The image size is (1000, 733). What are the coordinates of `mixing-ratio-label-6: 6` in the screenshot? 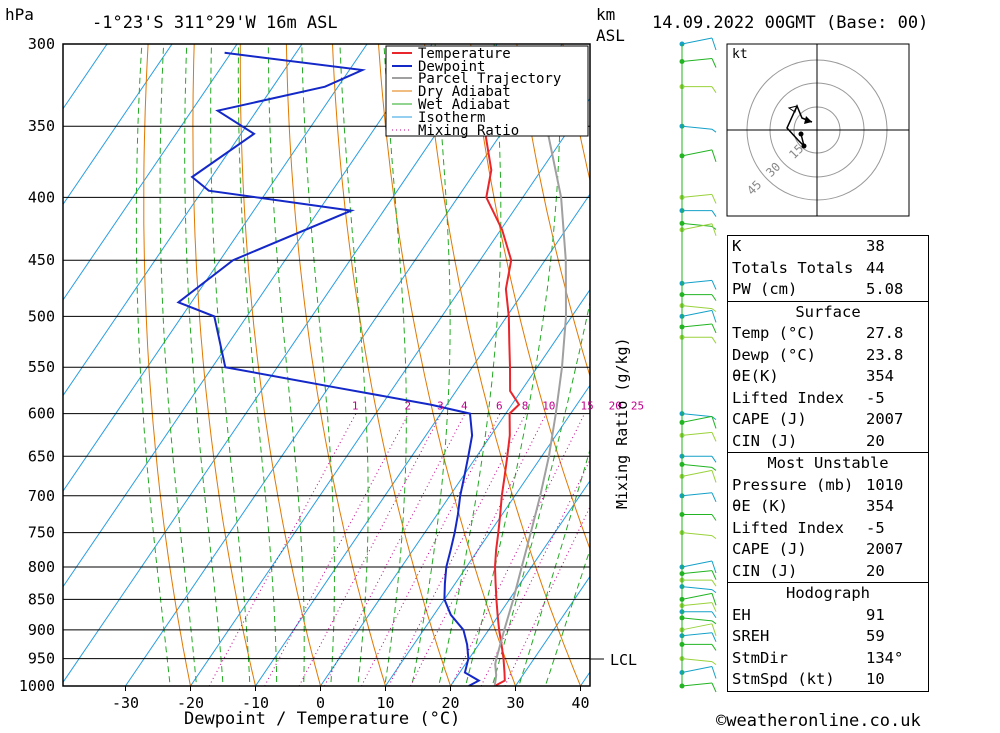 It's located at (499, 406).